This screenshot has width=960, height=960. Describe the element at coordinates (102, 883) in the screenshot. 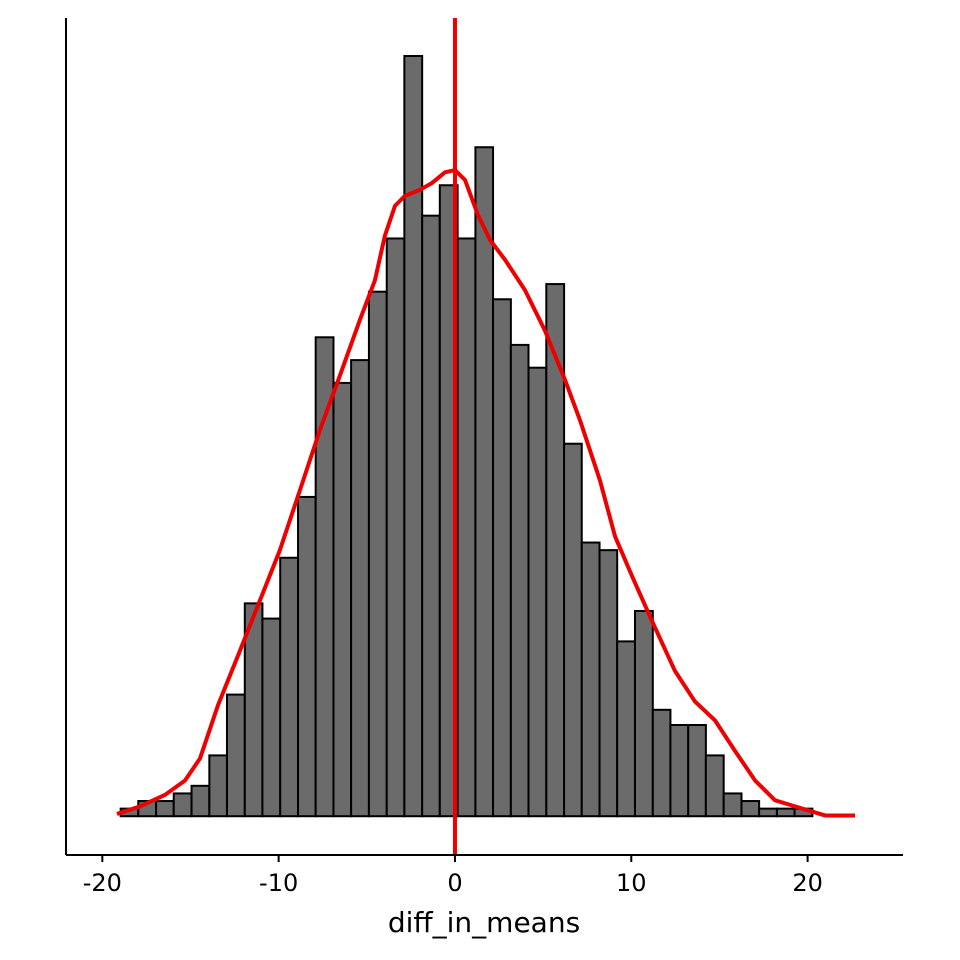

I see `x-tick-label: -20` at that location.